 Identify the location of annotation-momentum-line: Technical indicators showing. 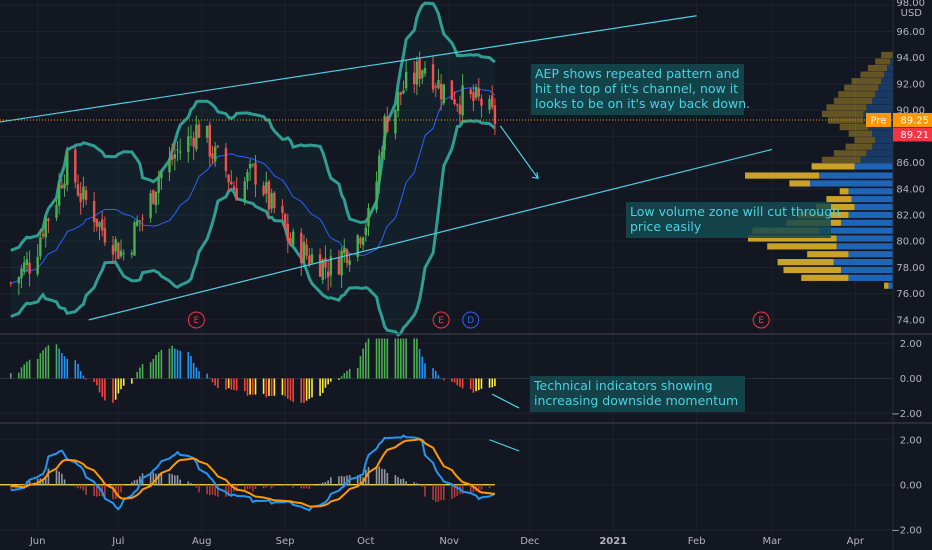
(623, 385).